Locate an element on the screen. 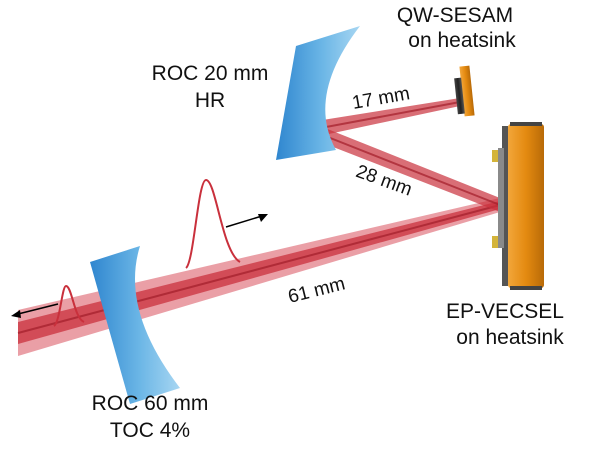  label-roc60-1: ROC 60 mm is located at coordinates (150, 403).